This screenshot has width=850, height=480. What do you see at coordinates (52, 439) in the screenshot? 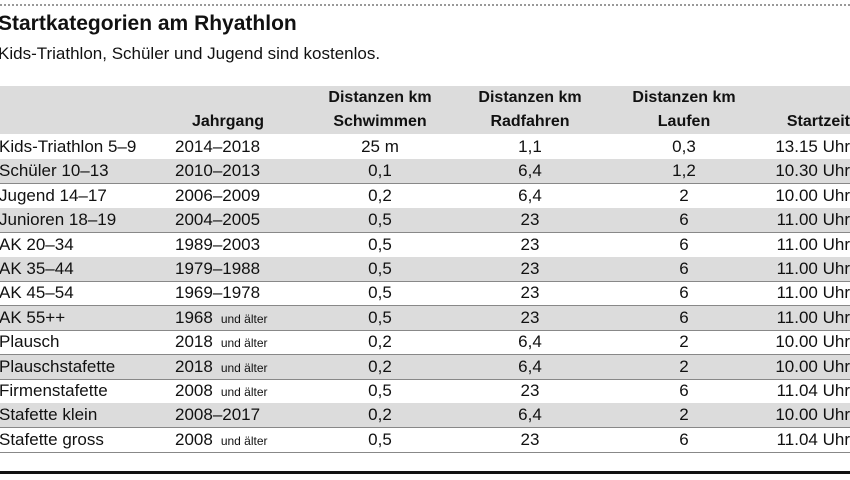
I see `kategorie-cell: Stafette gross` at bounding box center [52, 439].